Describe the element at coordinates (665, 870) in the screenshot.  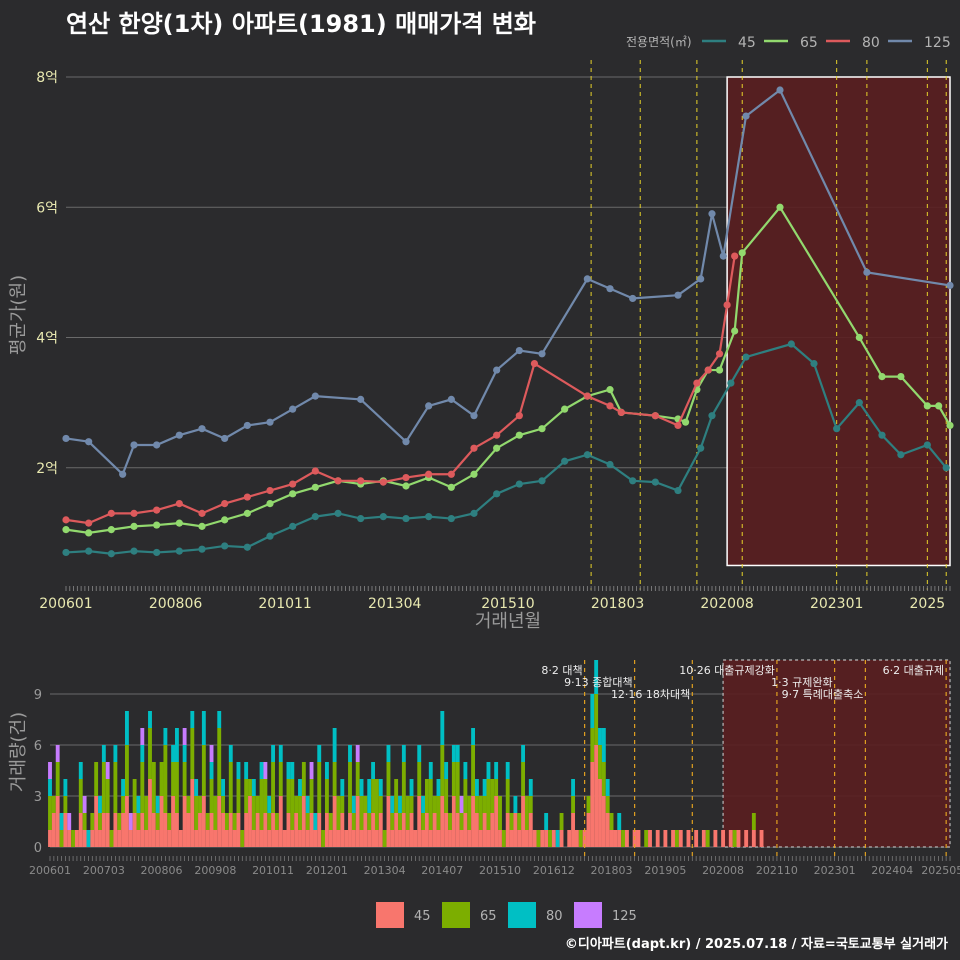
I see `x-tick-label: 201905` at that location.